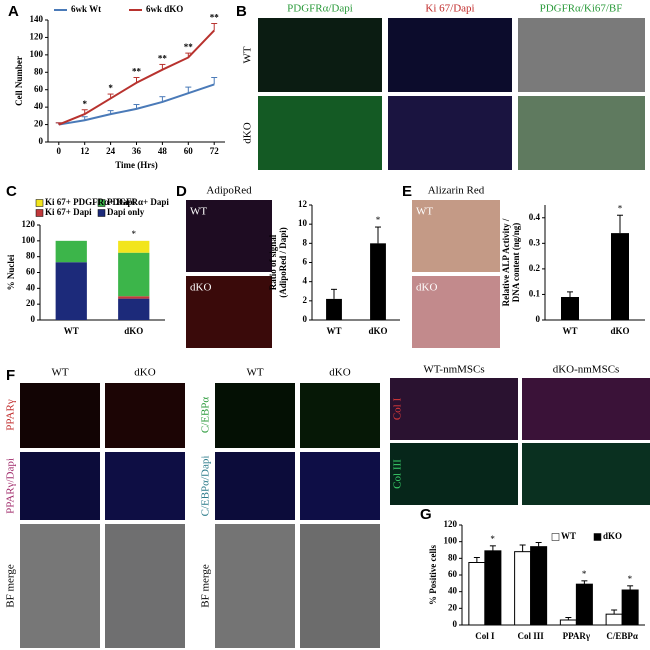  Describe the element at coordinates (305, 242) in the screenshot. I see `y-tick-label: 8` at that location.